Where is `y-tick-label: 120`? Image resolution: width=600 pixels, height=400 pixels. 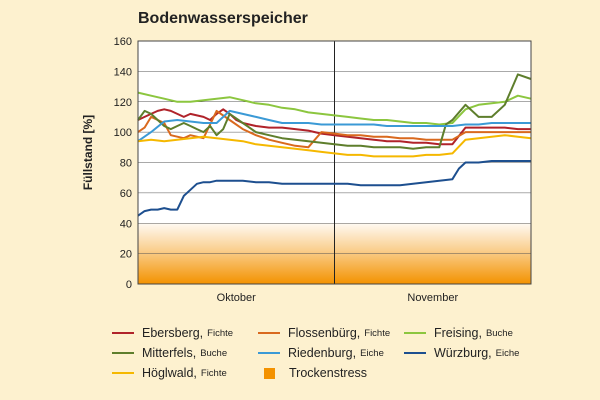 y-tick-label: 120 is located at coordinates (123, 103).